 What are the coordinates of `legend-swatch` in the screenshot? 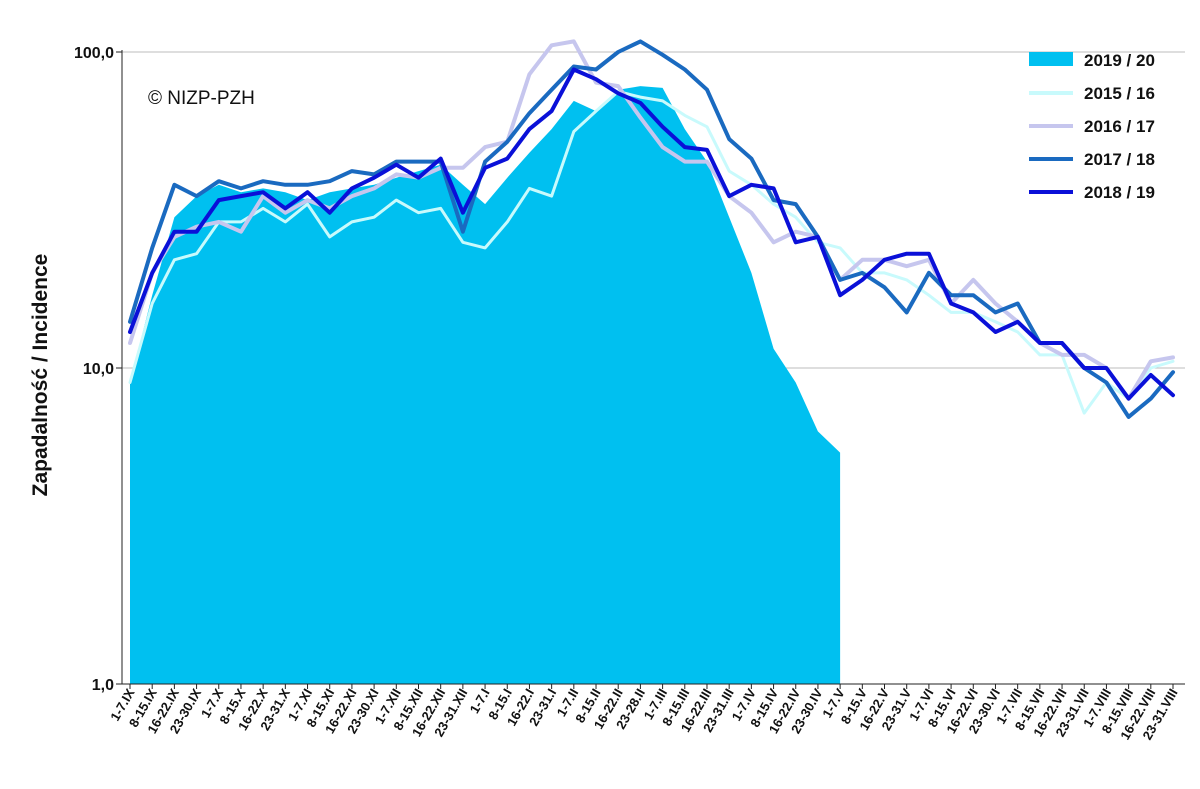 It's located at (1051, 59).